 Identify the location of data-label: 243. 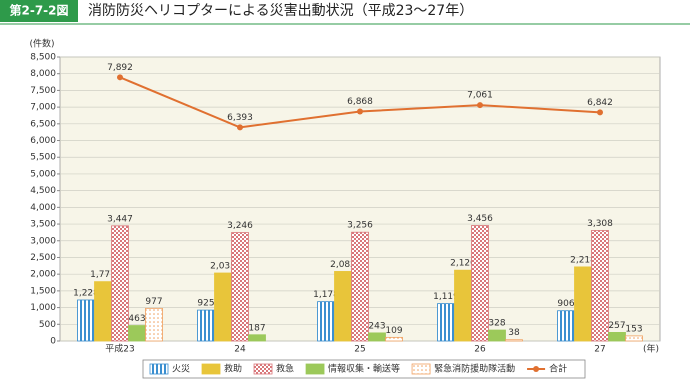
(376, 326).